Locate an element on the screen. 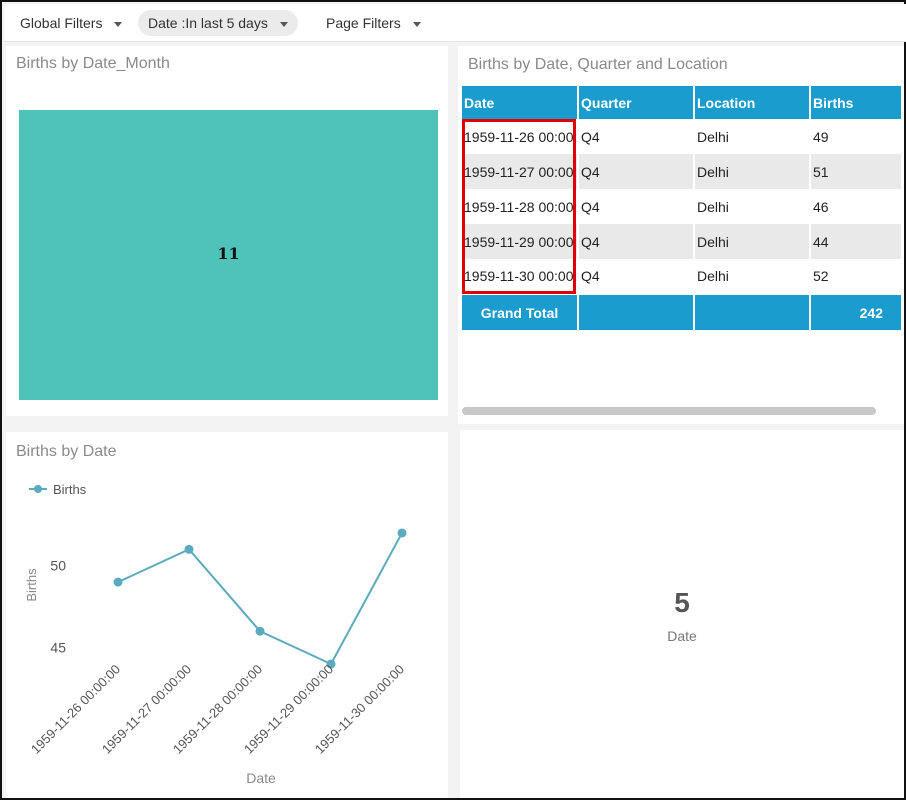  page-filters-dropdown: Page Filters is located at coordinates (373, 23).